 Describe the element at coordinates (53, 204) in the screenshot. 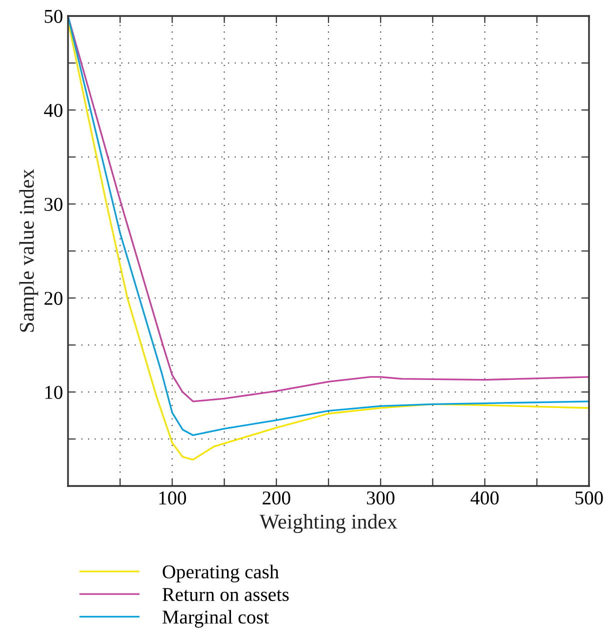

I see `y-tick-label: 30` at that location.